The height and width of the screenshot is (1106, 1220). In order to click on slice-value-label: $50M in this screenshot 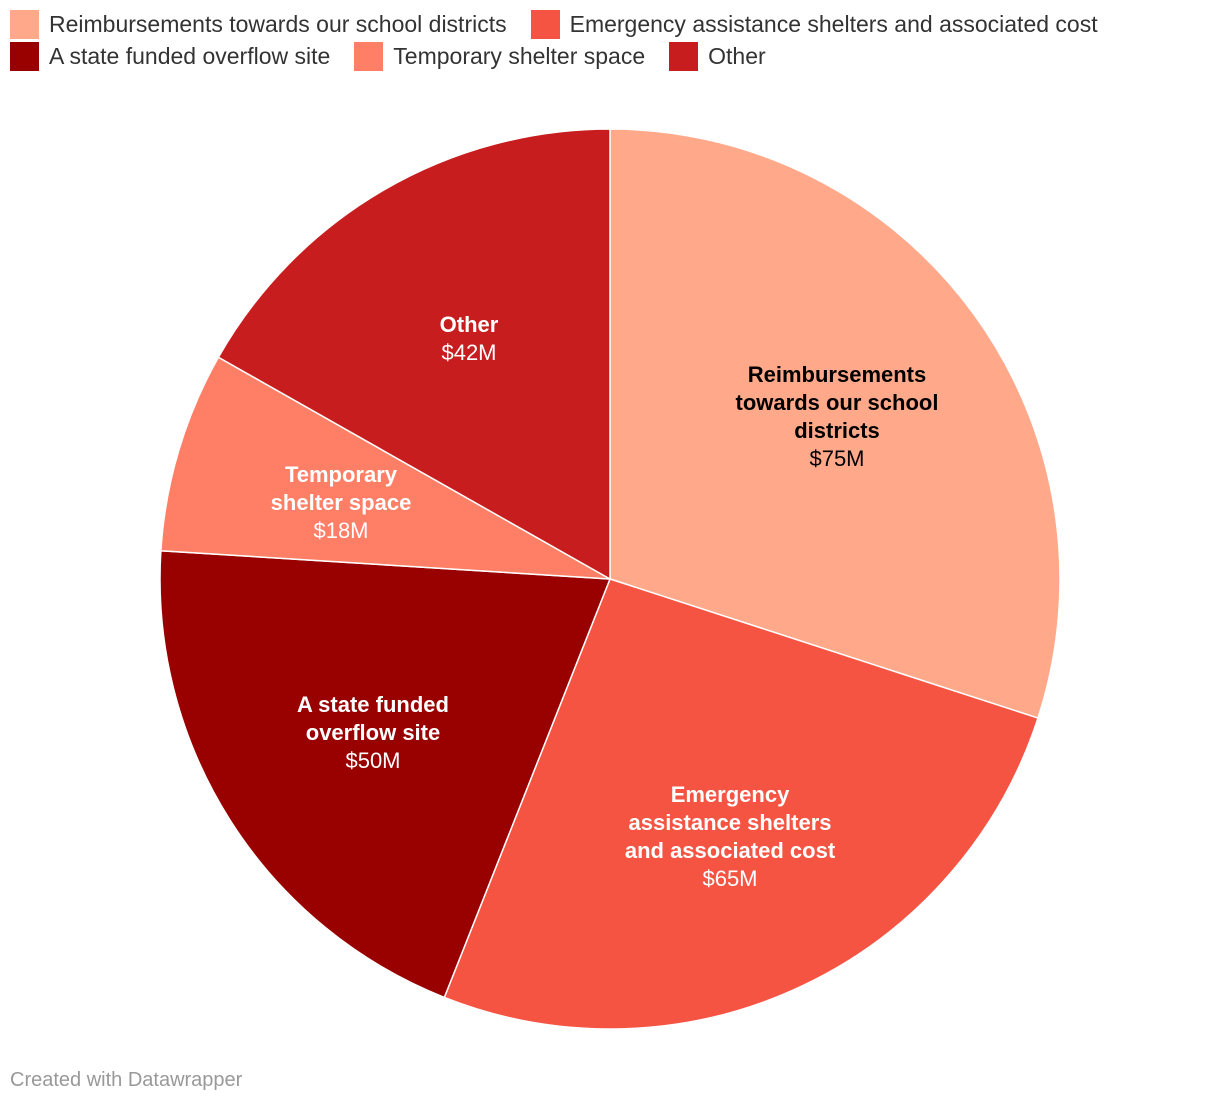, I will do `click(372, 760)`.